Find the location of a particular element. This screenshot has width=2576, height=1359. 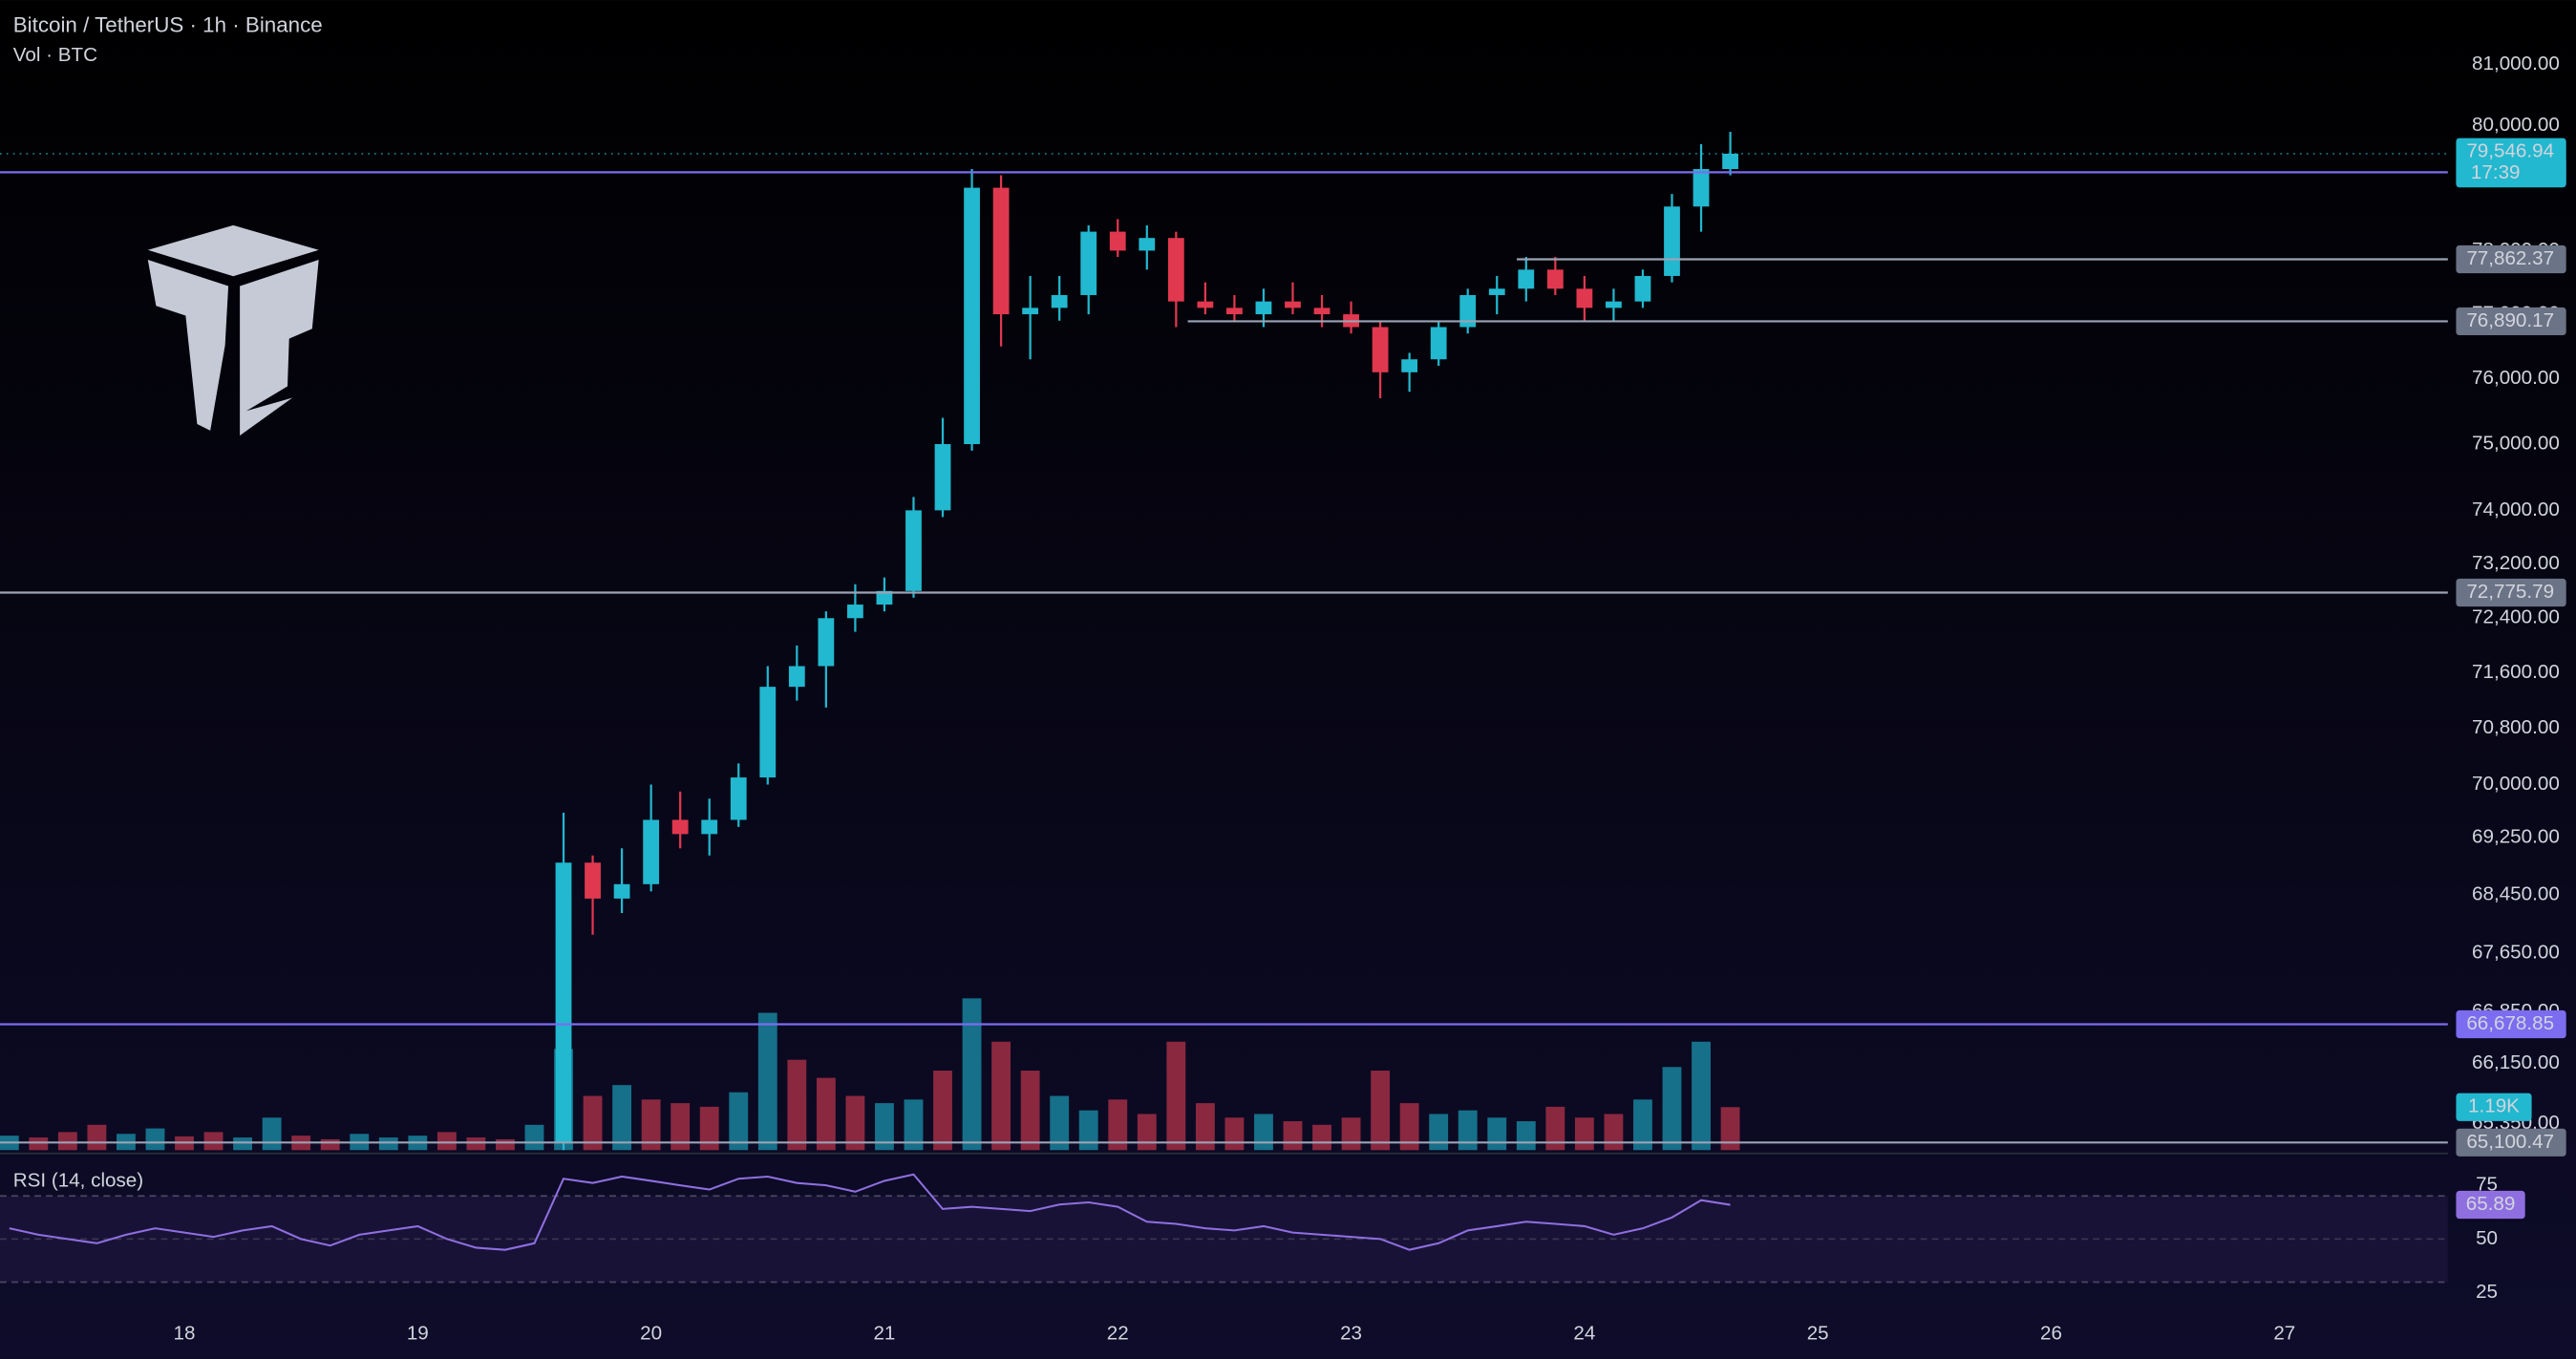

rsi-label-box is located at coordinates (2490, 1205).